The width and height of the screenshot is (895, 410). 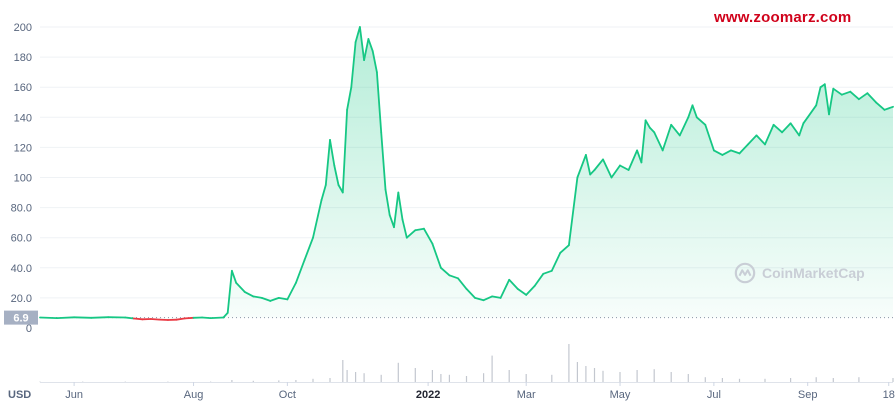 What do you see at coordinates (23, 179) in the screenshot?
I see `y-tick-label: 100` at bounding box center [23, 179].